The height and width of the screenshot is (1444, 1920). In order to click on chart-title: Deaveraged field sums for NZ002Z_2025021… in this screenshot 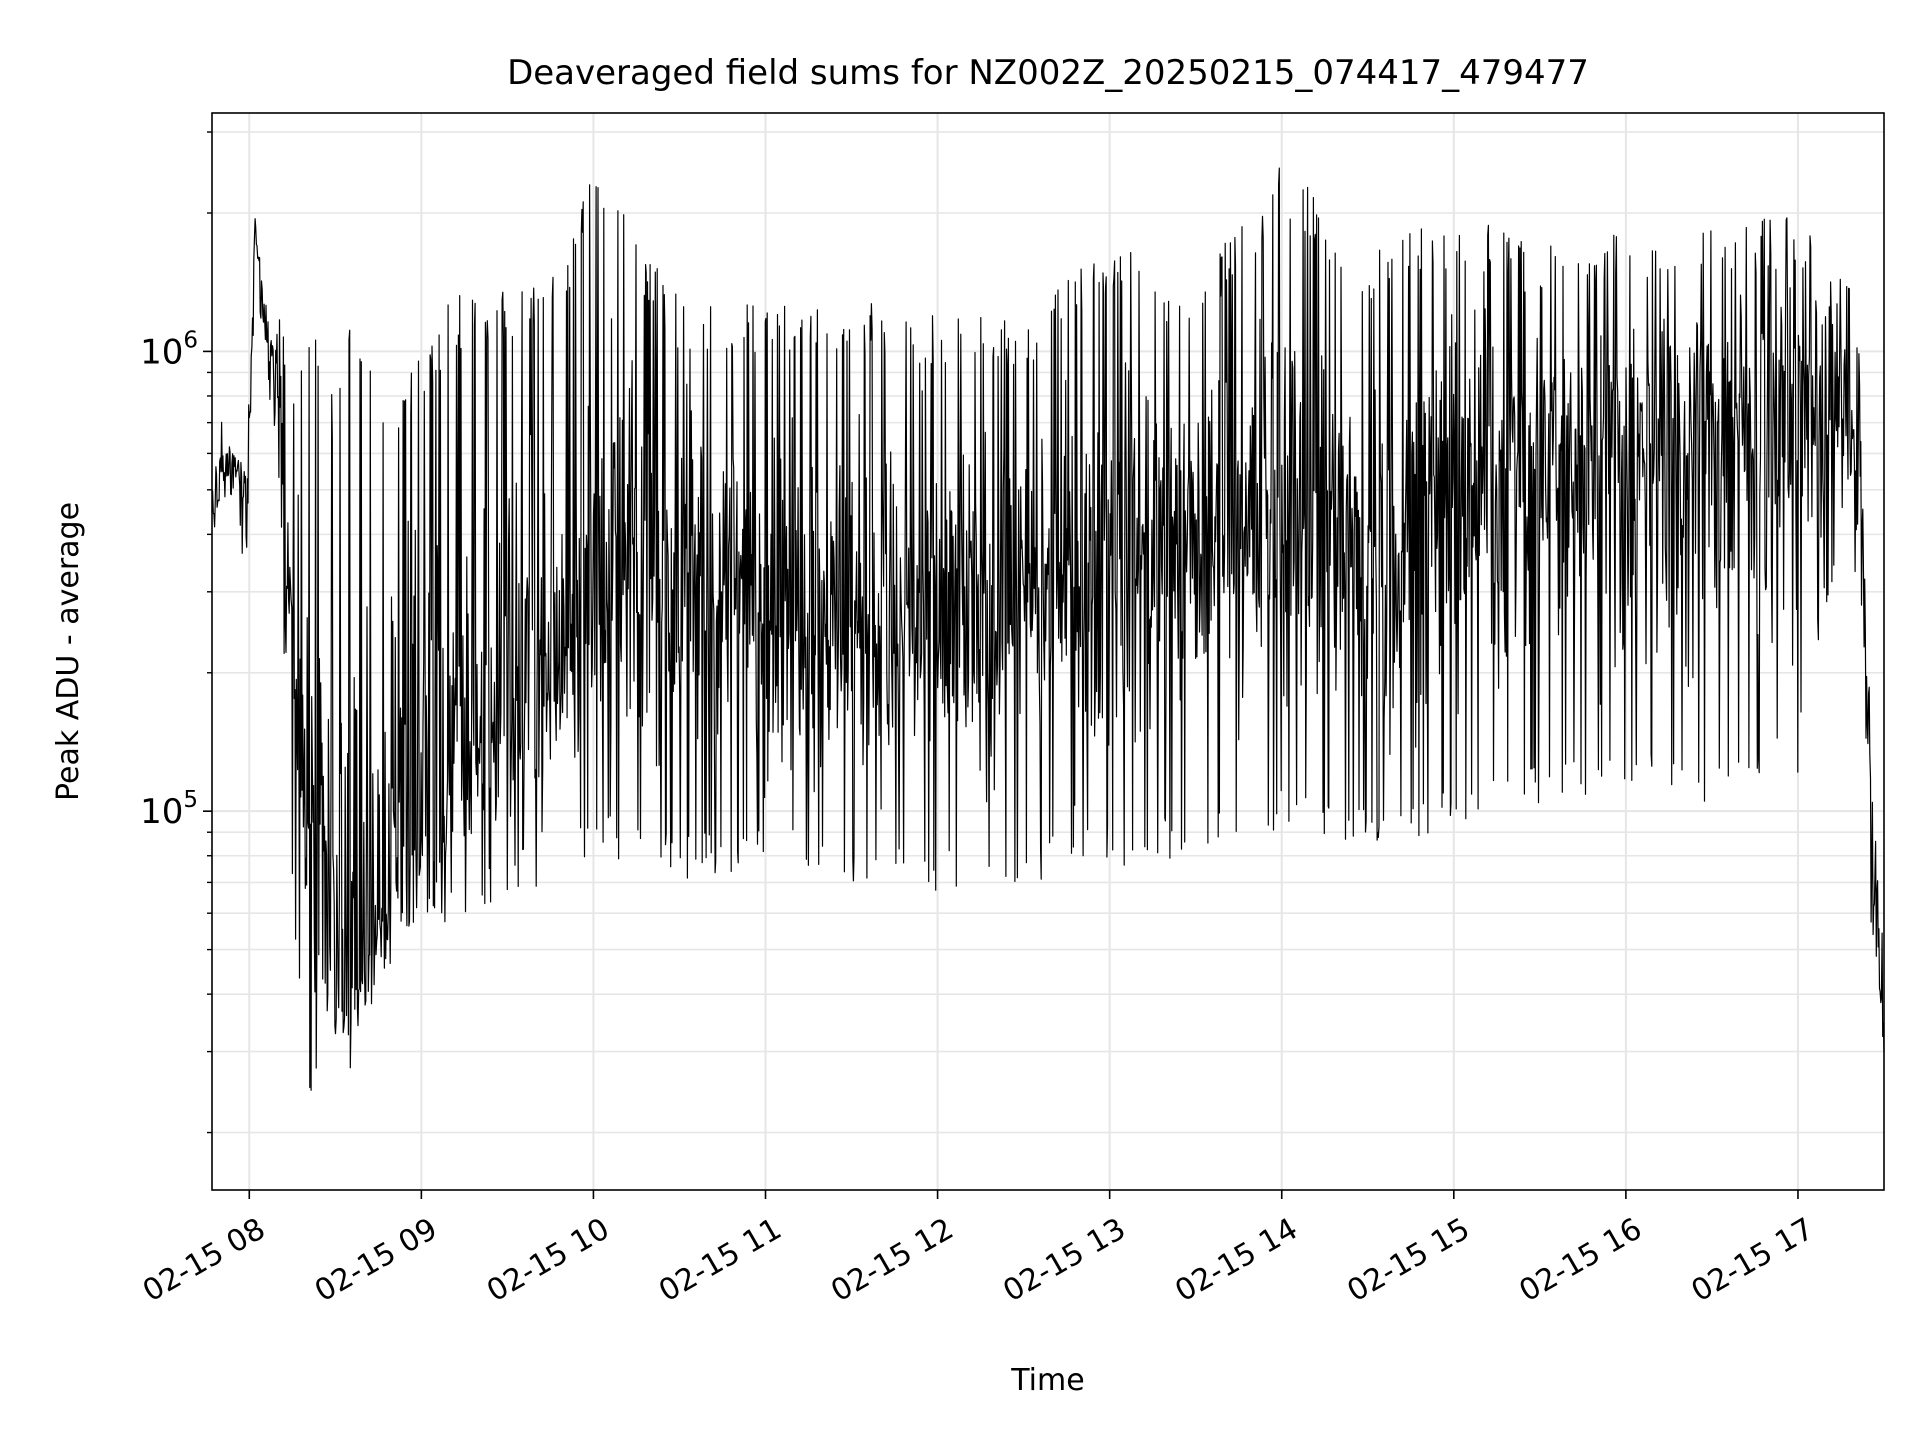, I will do `click(1048, 73)`.